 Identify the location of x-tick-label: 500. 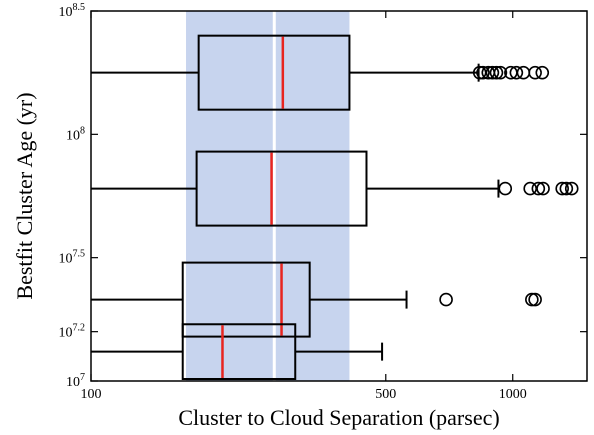
(385, 394).